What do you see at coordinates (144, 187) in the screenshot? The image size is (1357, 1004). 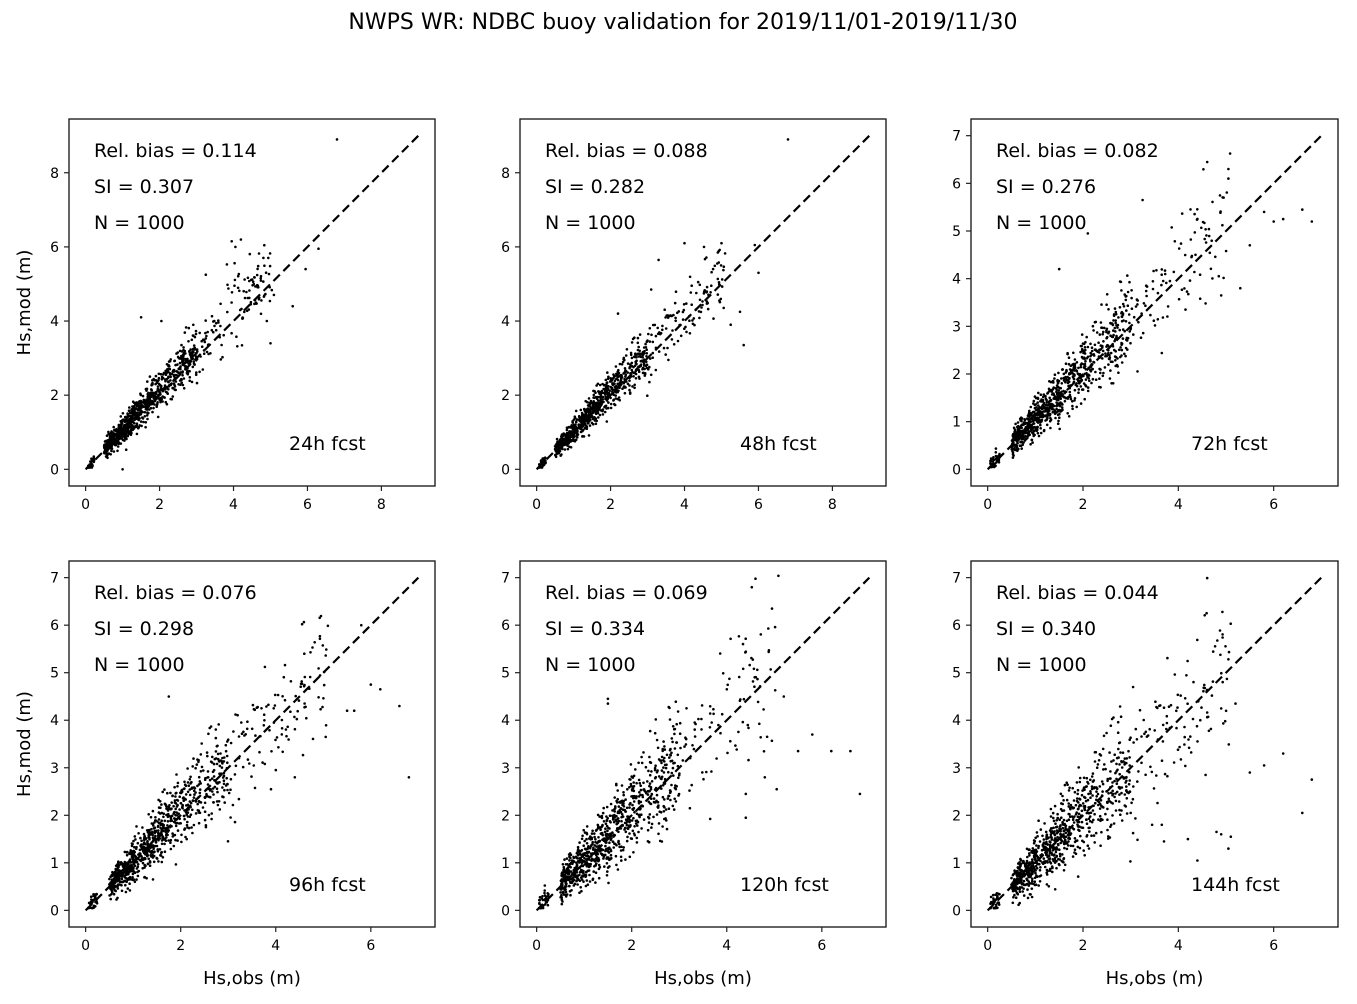 I see `si-annotation: SI = 0.307` at bounding box center [144, 187].